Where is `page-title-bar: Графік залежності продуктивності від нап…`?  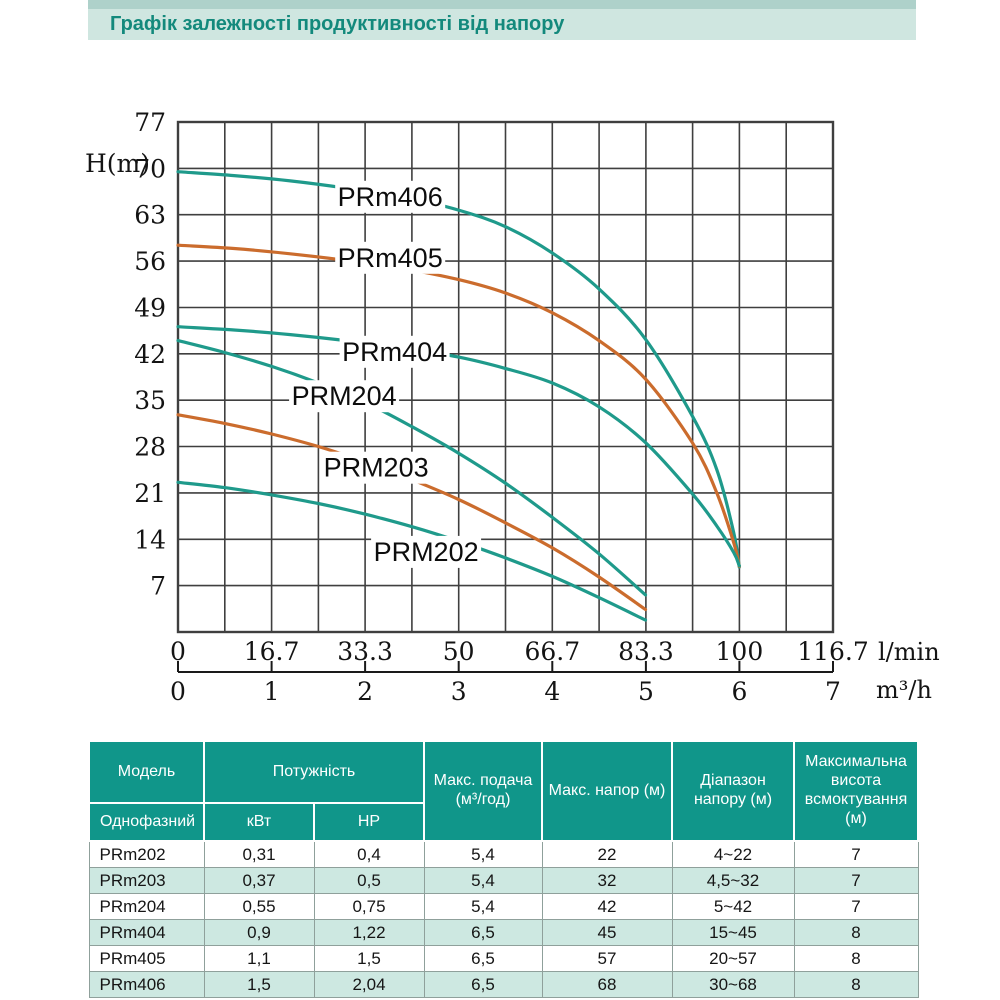
page-title-bar: Графік залежності продуктивності від нап… is located at coordinates (502, 24).